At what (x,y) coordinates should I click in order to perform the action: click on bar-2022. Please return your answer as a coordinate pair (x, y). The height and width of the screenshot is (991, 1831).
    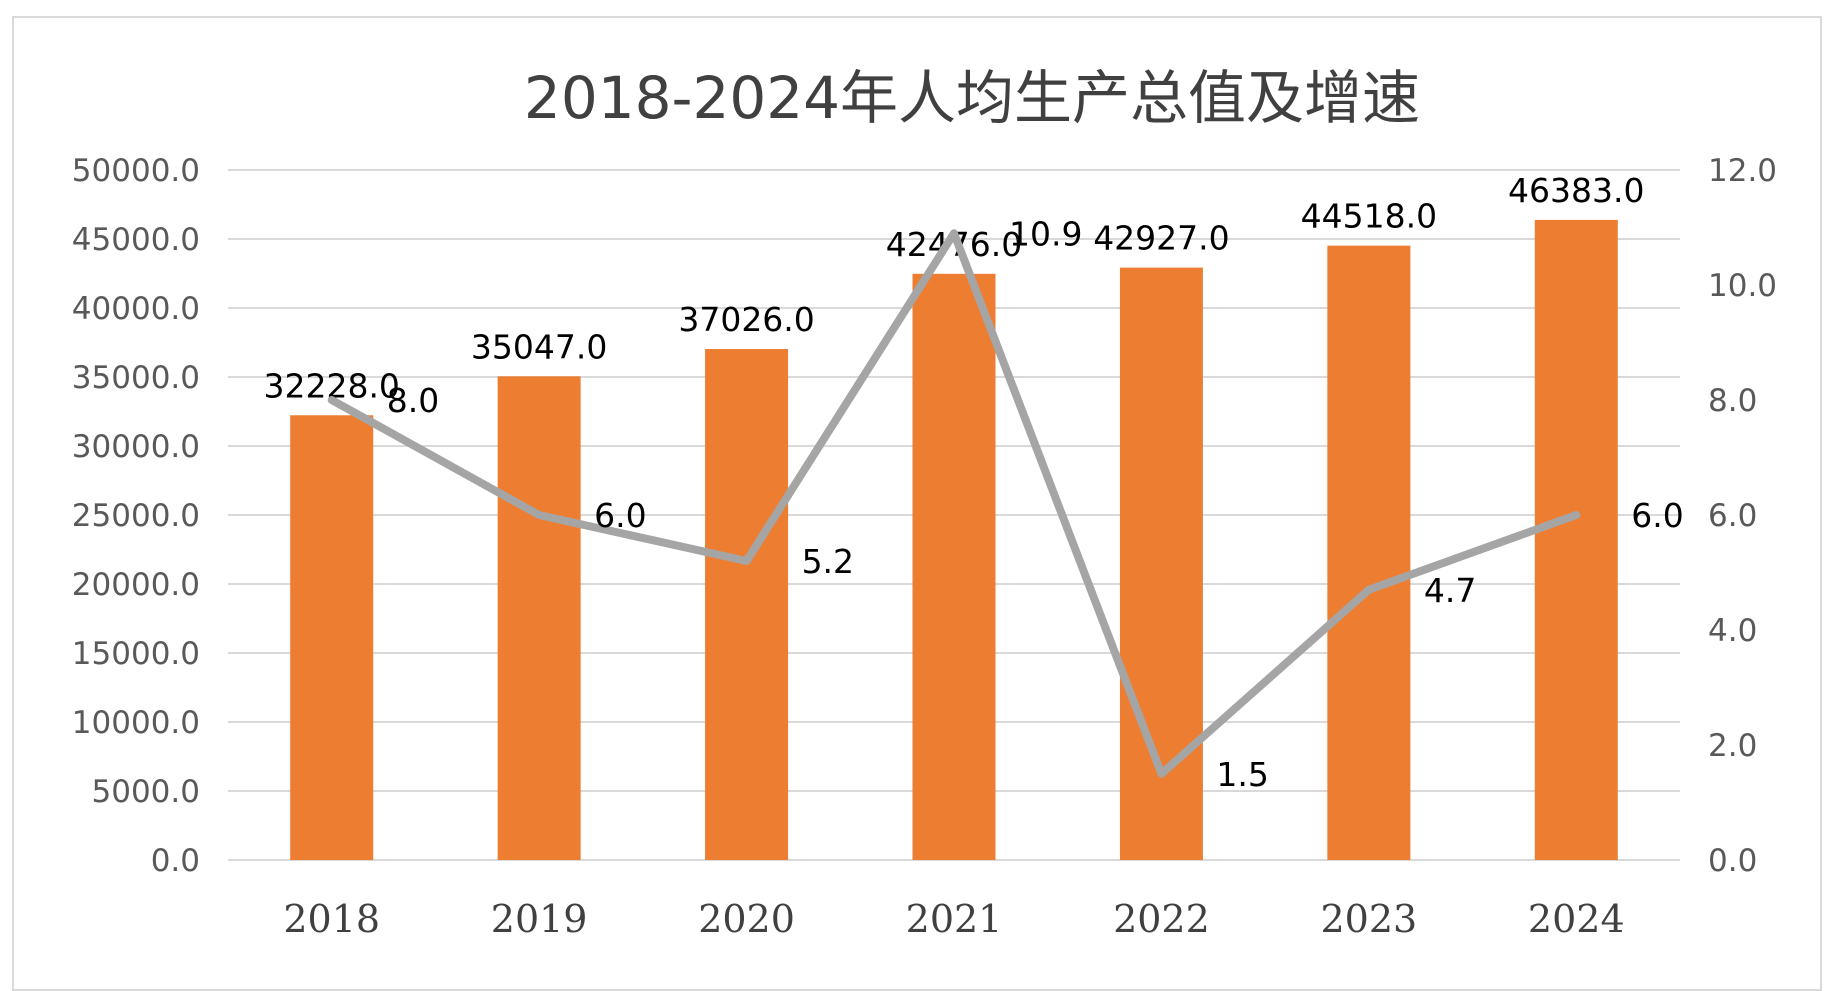
    Looking at the image, I should click on (1161, 563).